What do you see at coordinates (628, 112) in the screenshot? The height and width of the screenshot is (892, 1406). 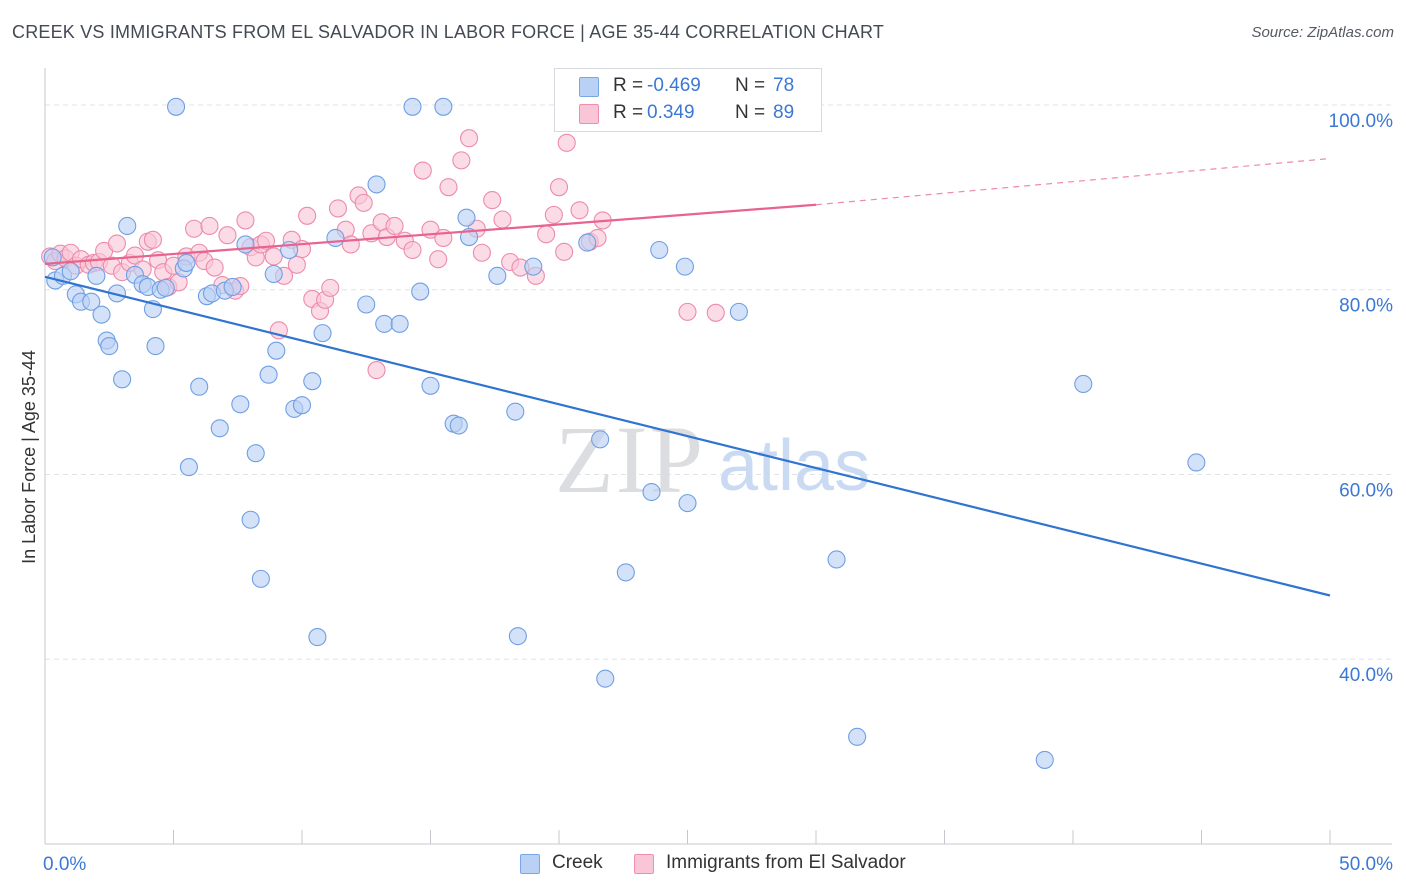 I see `r-label: R =` at bounding box center [628, 112].